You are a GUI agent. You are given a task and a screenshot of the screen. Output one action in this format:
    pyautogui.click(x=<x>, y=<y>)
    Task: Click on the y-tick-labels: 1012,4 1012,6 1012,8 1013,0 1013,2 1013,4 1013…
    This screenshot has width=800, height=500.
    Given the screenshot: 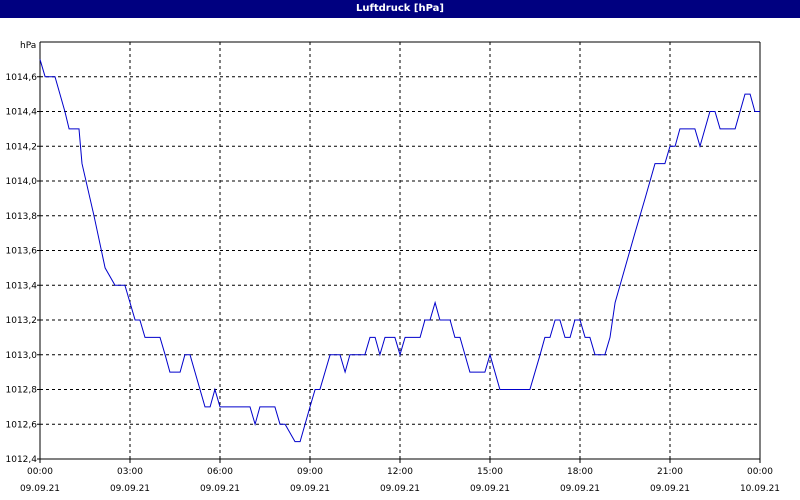 What is the action you would take?
    pyautogui.click(x=22, y=269)
    